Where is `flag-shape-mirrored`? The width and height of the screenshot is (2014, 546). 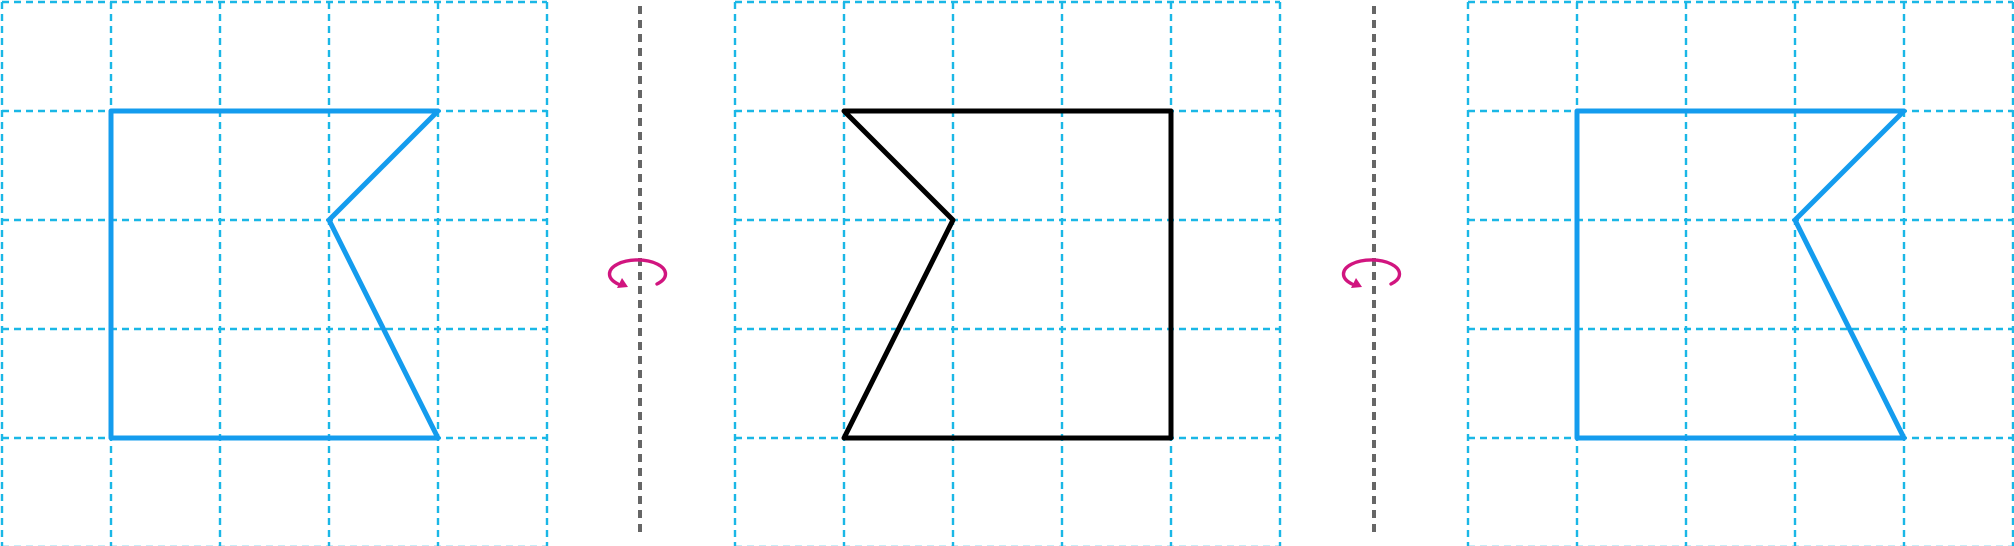
flag-shape-mirrored is located at coordinates (1007, 274).